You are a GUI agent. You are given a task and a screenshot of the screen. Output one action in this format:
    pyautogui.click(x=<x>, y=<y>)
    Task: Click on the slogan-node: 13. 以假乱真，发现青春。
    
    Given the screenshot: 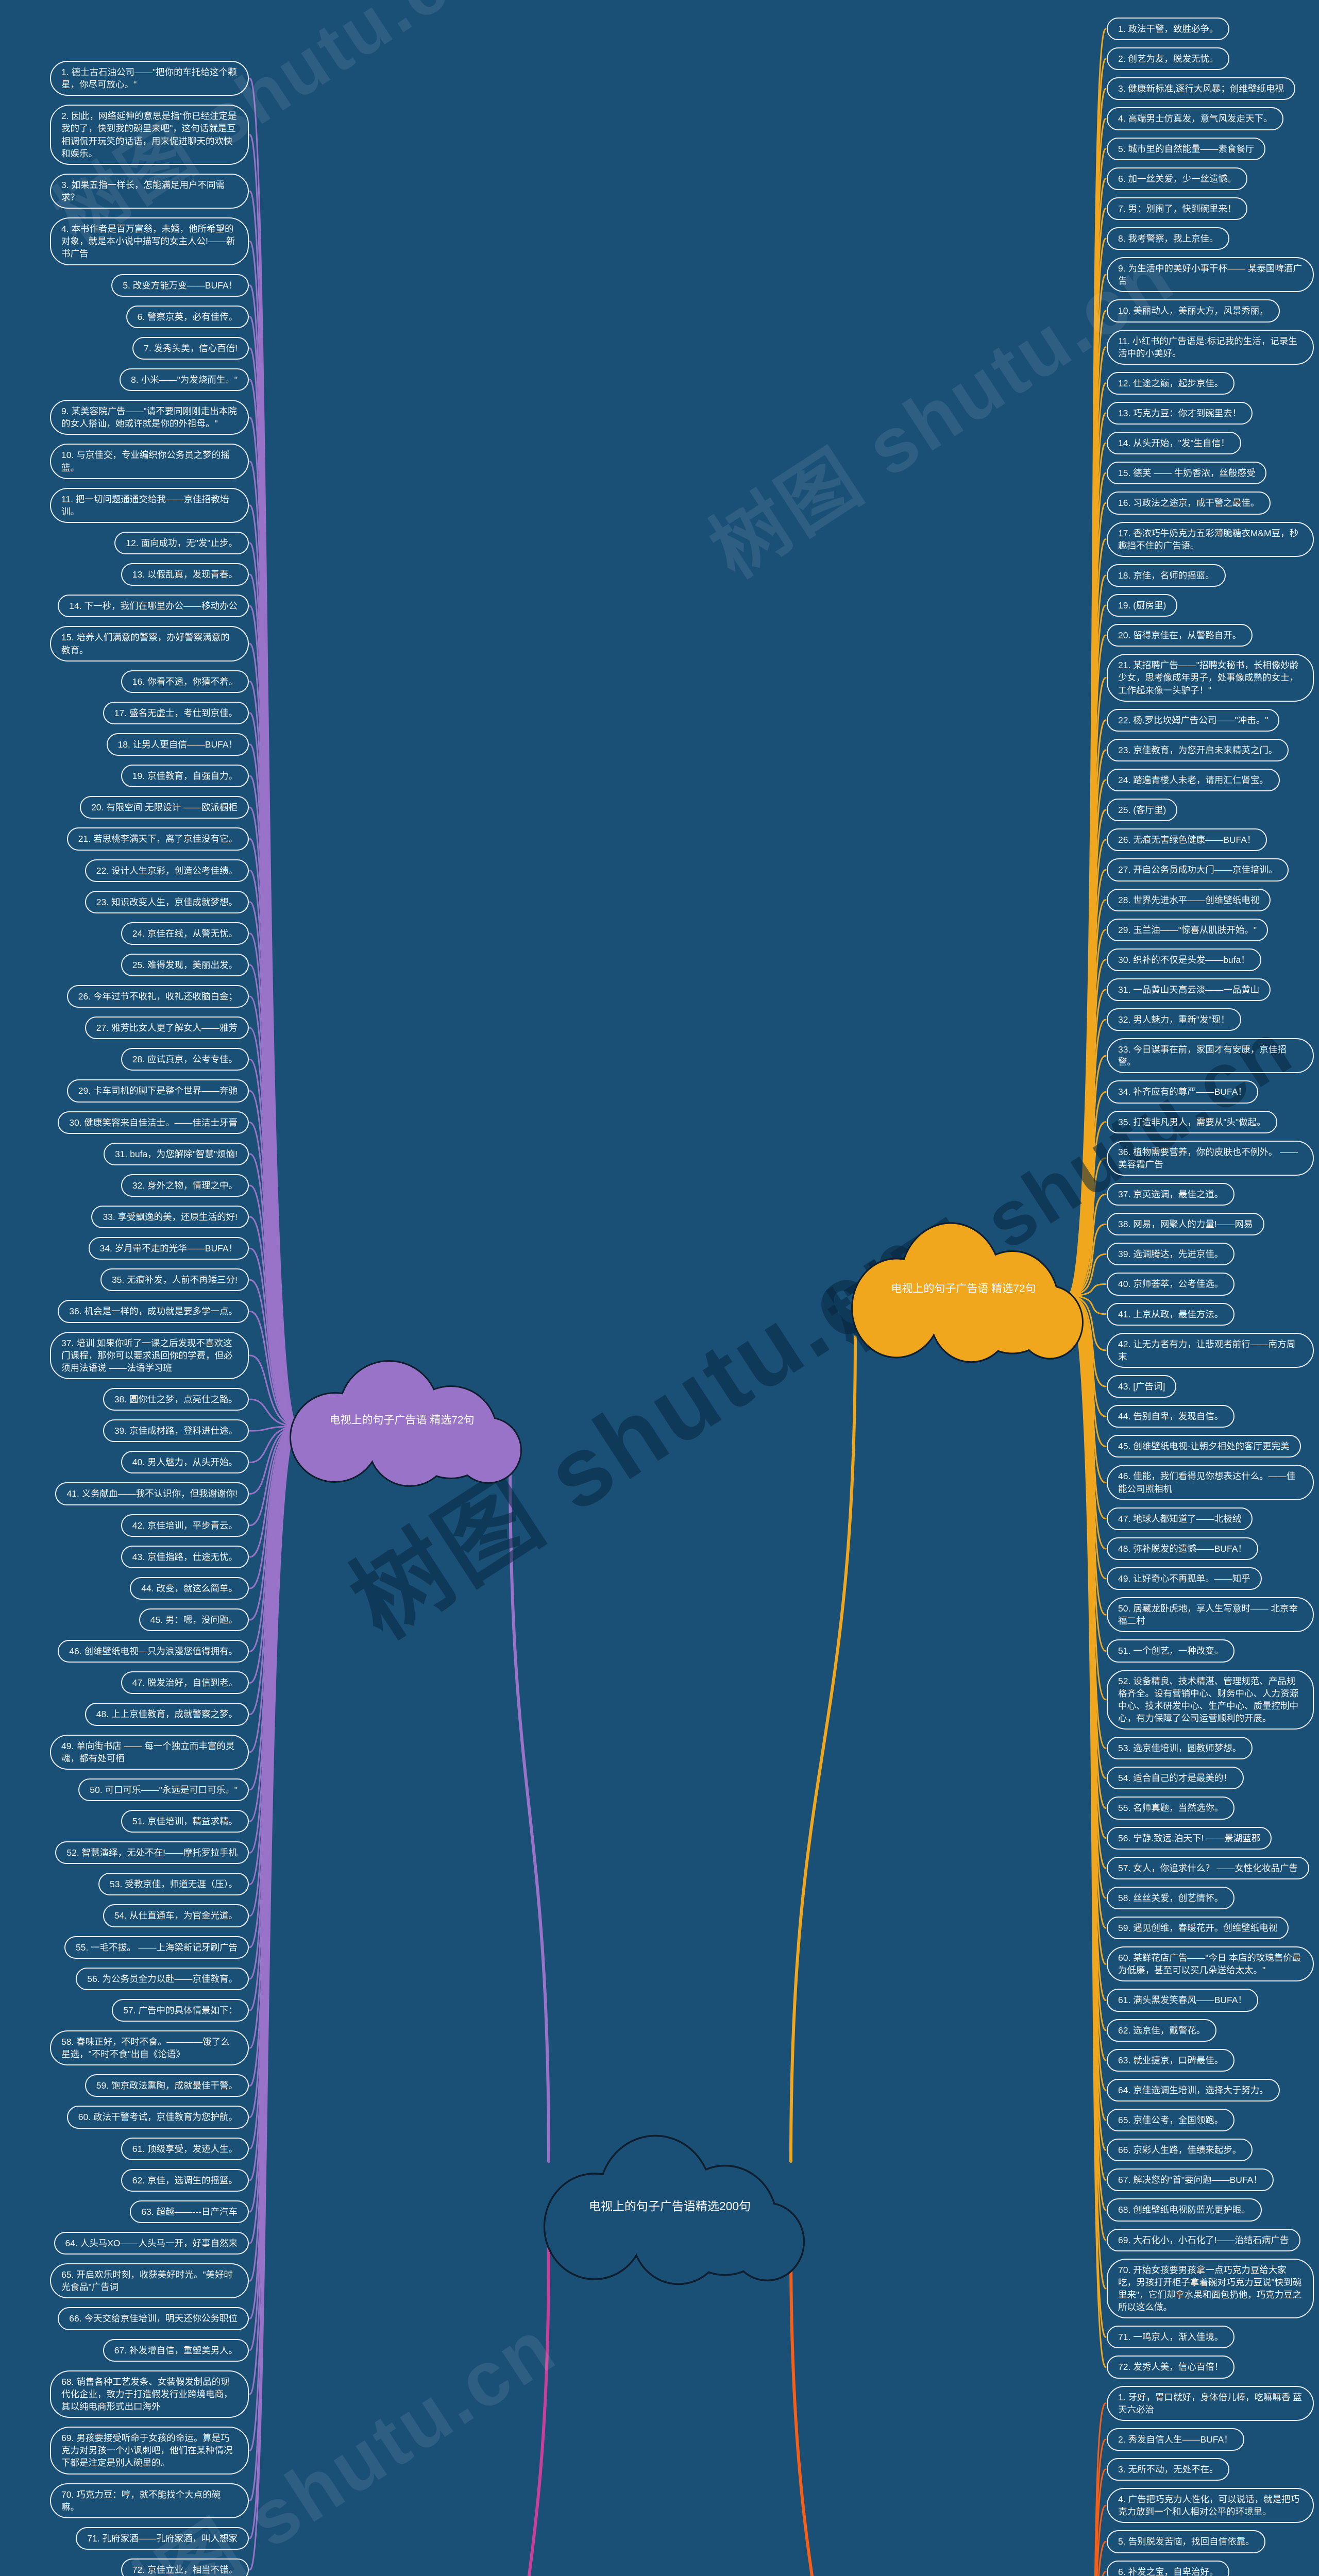 What is the action you would take?
    pyautogui.click(x=185, y=574)
    